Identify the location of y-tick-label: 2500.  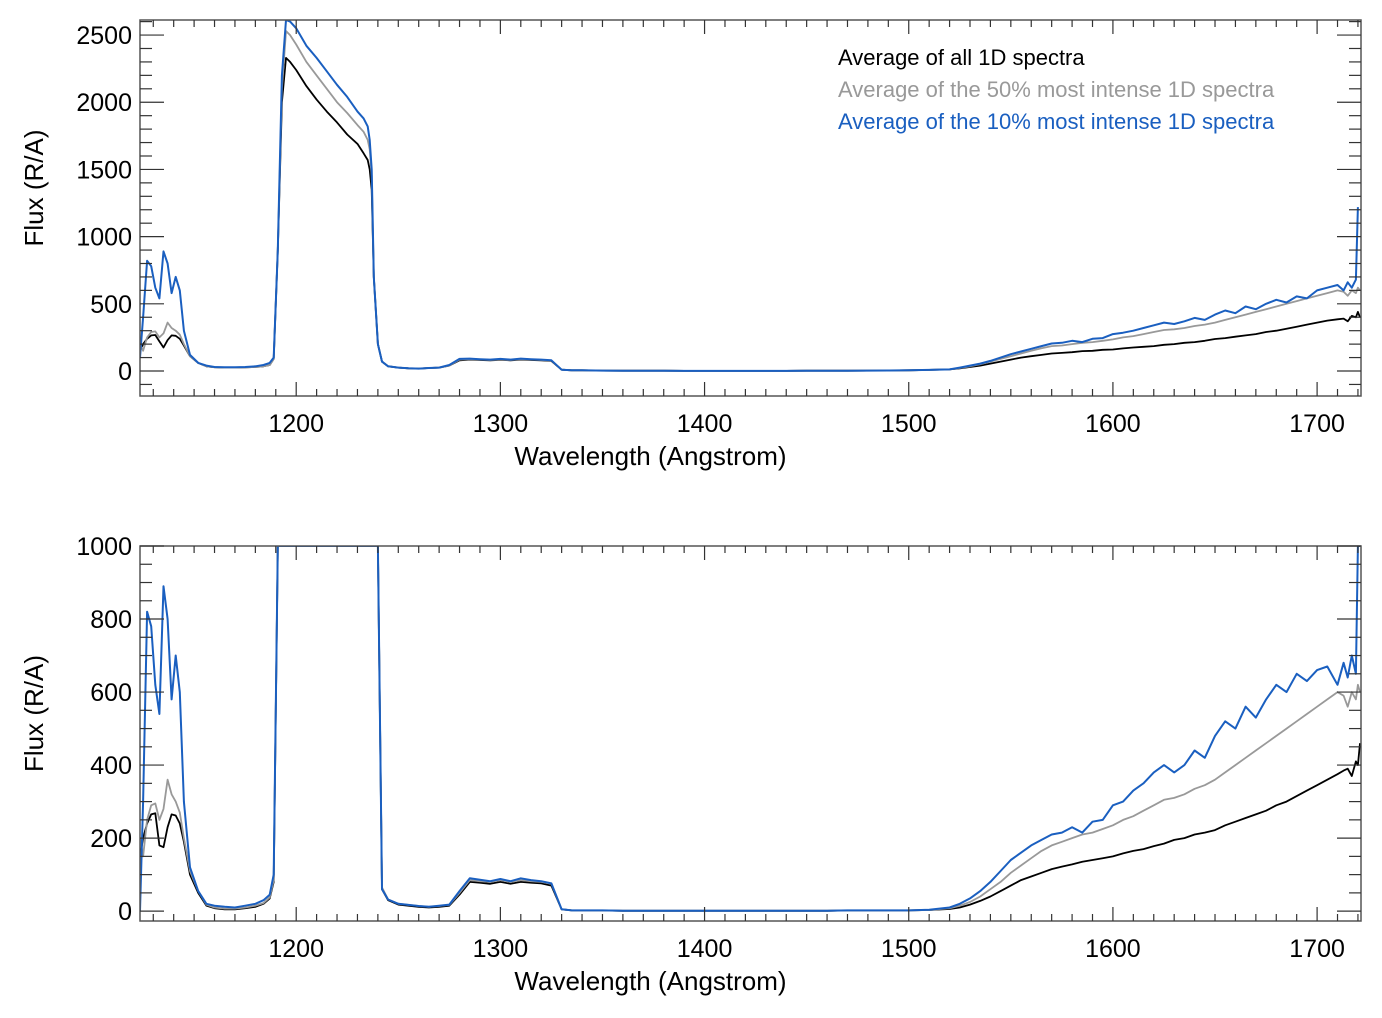
(104, 36).